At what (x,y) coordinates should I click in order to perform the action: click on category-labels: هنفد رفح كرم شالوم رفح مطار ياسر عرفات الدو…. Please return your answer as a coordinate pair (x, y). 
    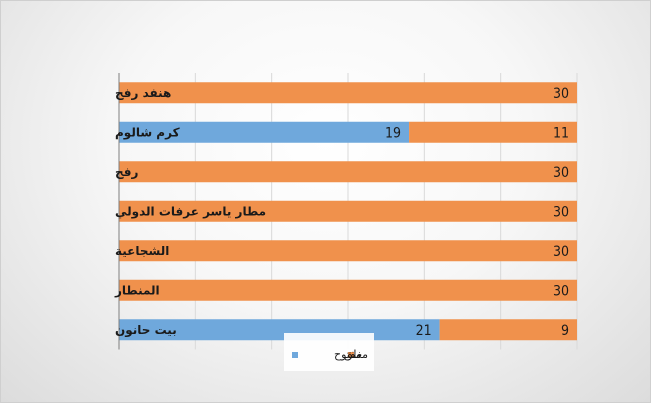
    Looking at the image, I should click on (190, 212).